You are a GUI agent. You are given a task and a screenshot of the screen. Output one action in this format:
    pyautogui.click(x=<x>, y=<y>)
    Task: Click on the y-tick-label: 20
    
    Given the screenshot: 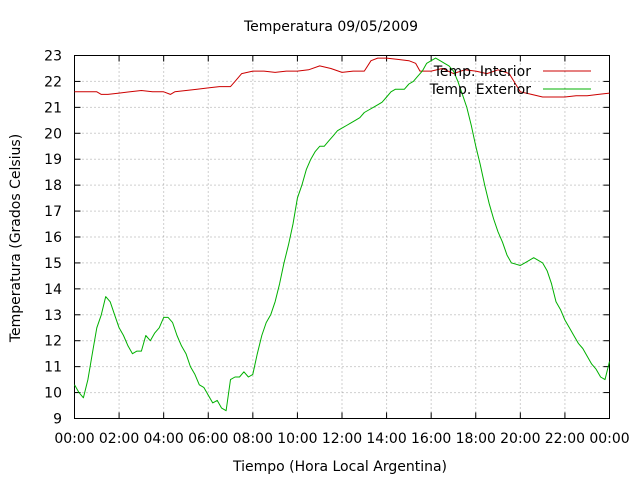 What is the action you would take?
    pyautogui.click(x=53, y=134)
    